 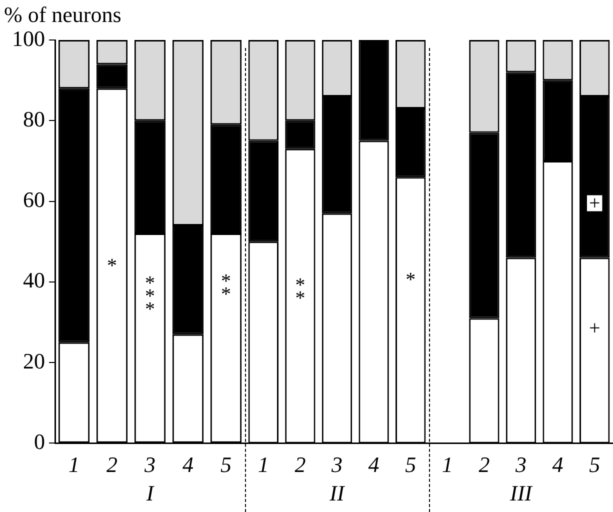 What do you see at coordinates (34, 361) in the screenshot?
I see `y-tick-label: 20` at bounding box center [34, 361].